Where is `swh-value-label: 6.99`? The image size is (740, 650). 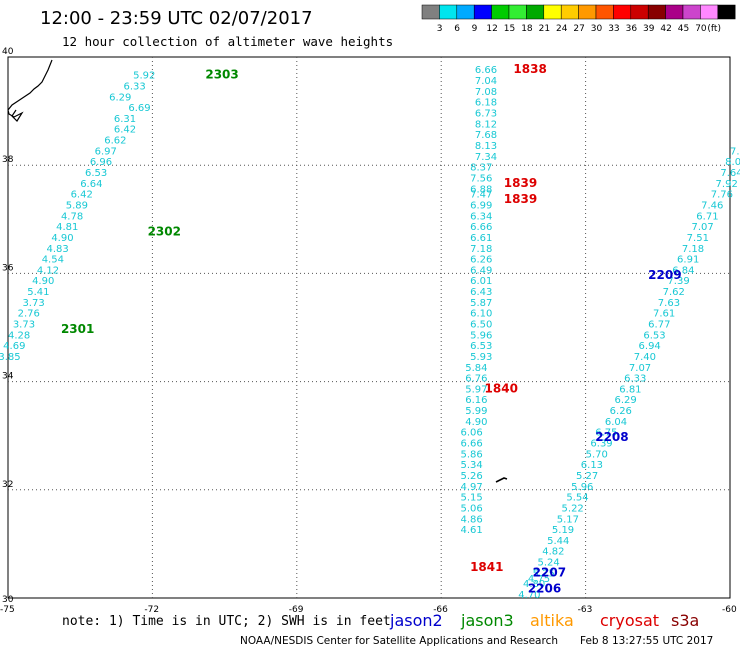 swh-value-label: 6.99 is located at coordinates (481, 205).